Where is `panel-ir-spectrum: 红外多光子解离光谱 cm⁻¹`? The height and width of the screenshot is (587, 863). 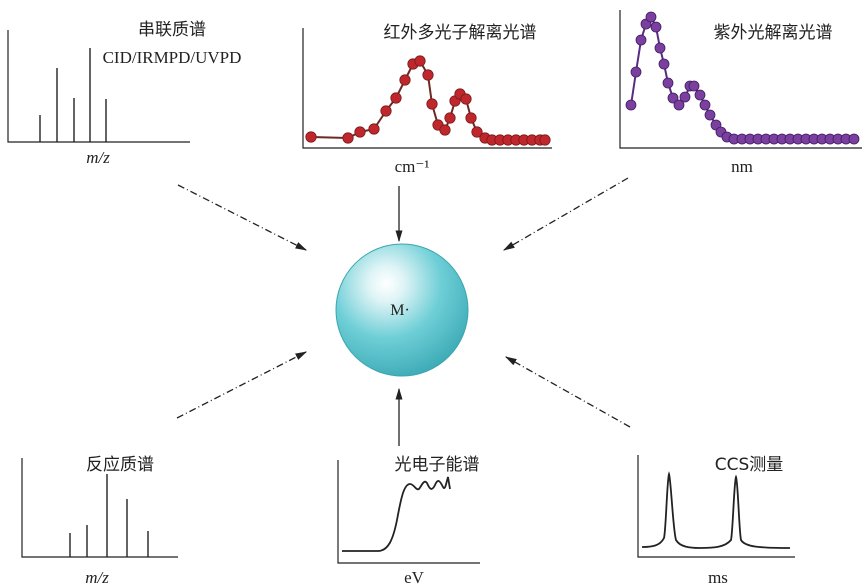
panel-ir-spectrum: 红外多光子解离光谱 cm⁻¹ is located at coordinates (427, 99).